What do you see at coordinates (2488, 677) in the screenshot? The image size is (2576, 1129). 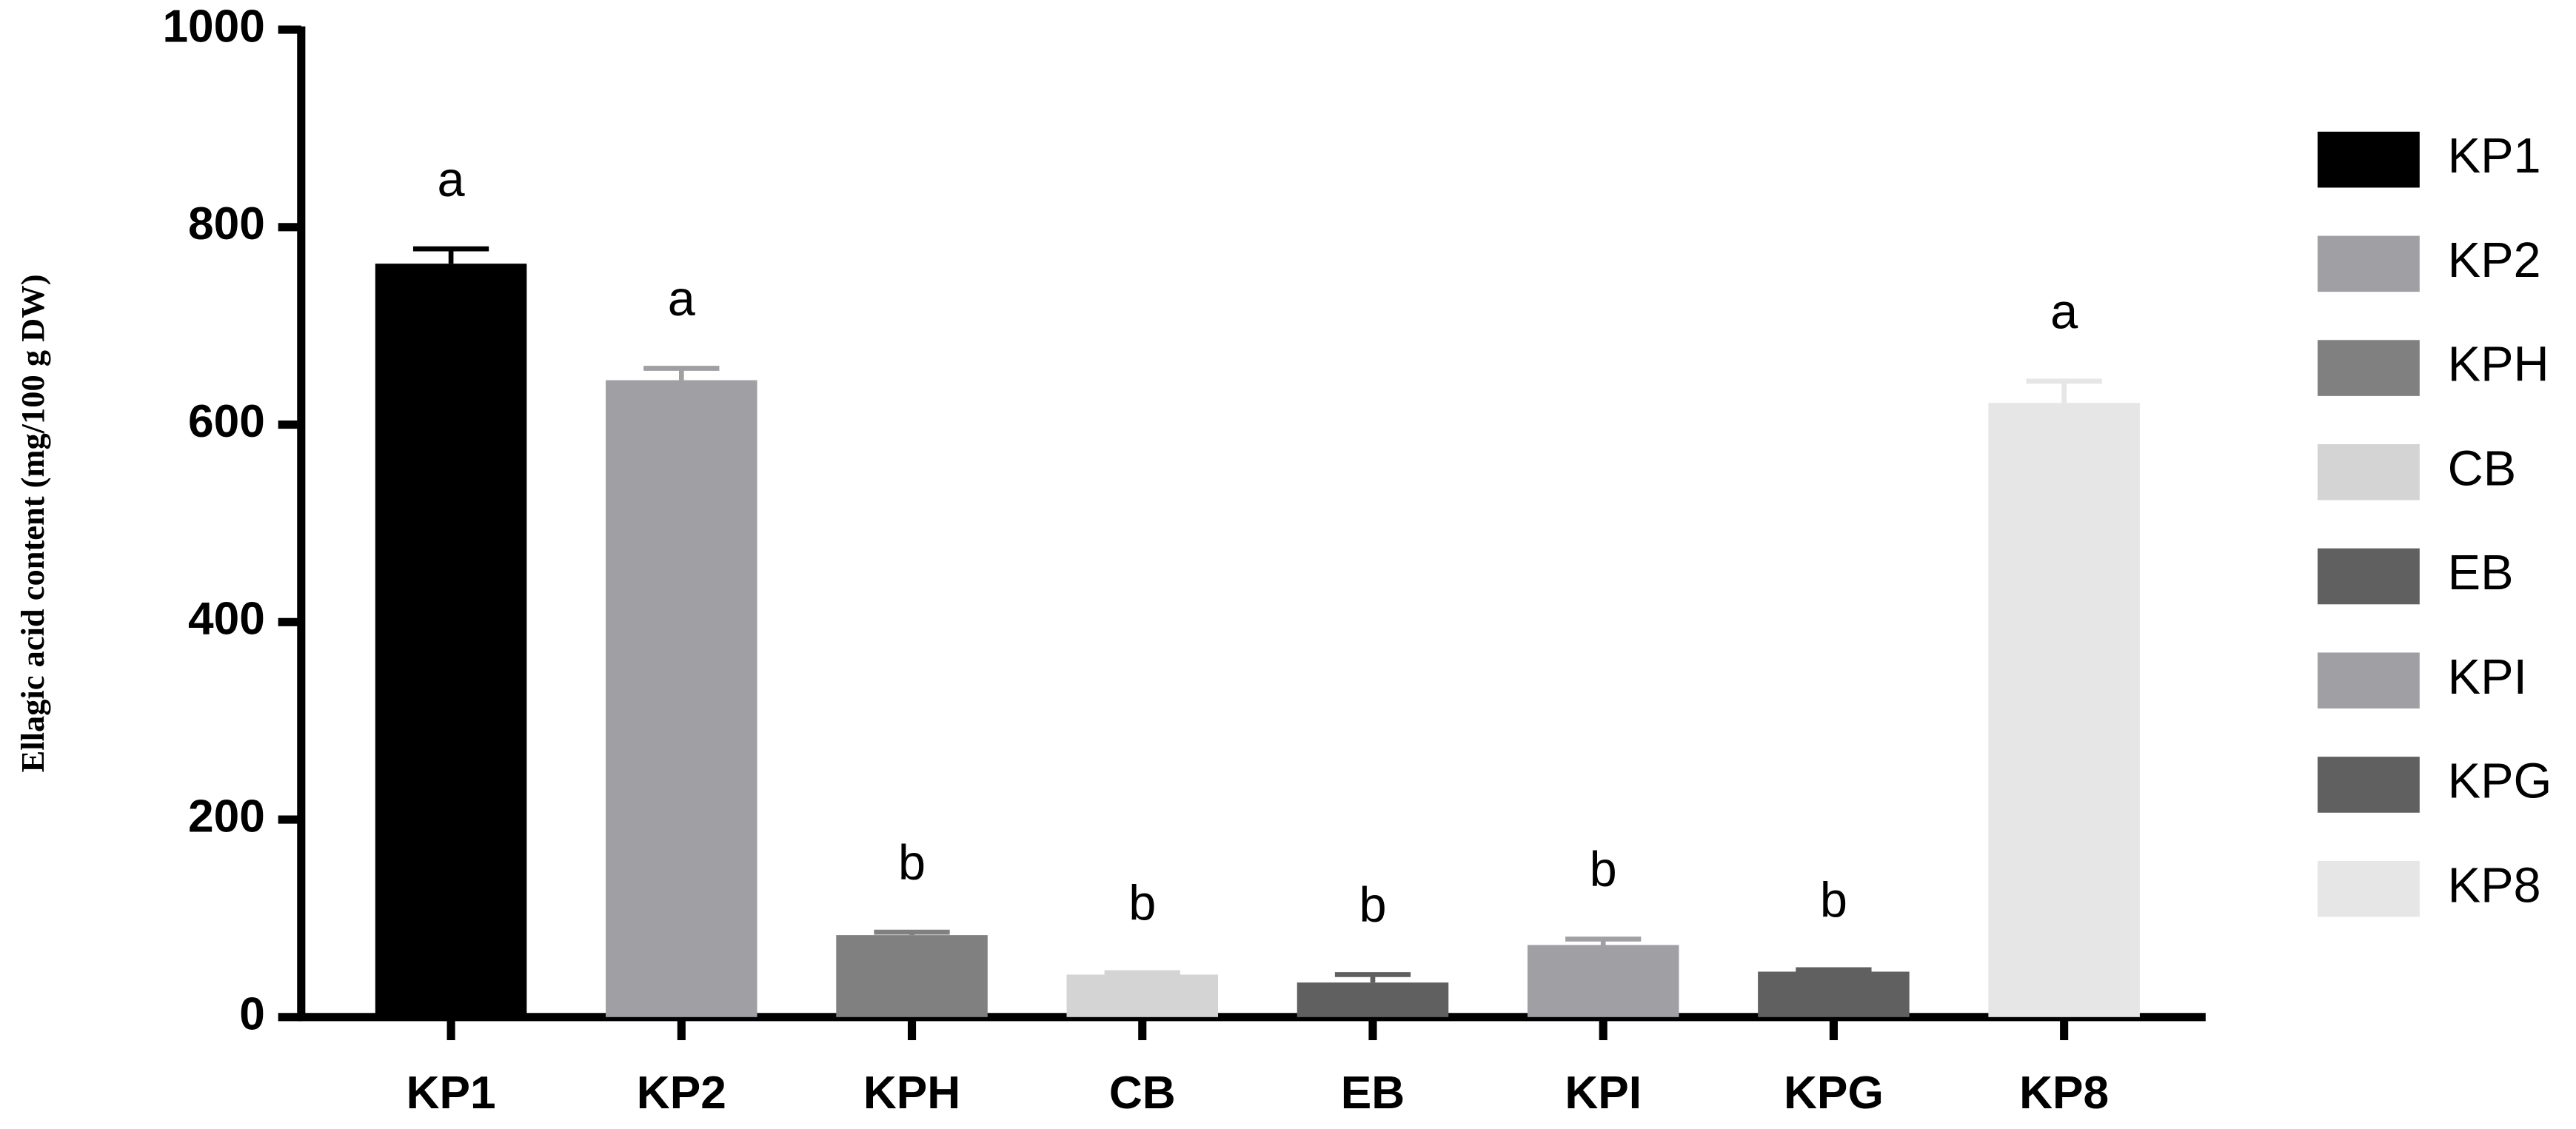 I see `legend-label: KPI` at bounding box center [2488, 677].